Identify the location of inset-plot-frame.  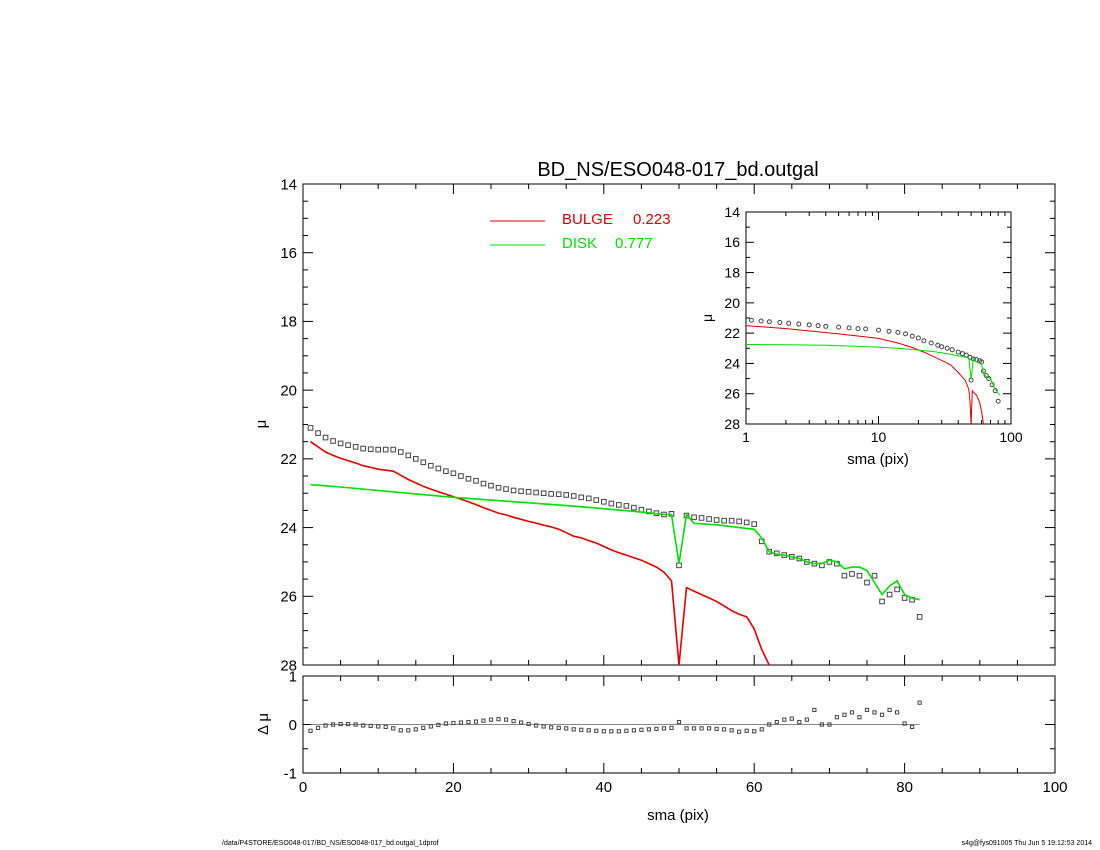
(878, 318).